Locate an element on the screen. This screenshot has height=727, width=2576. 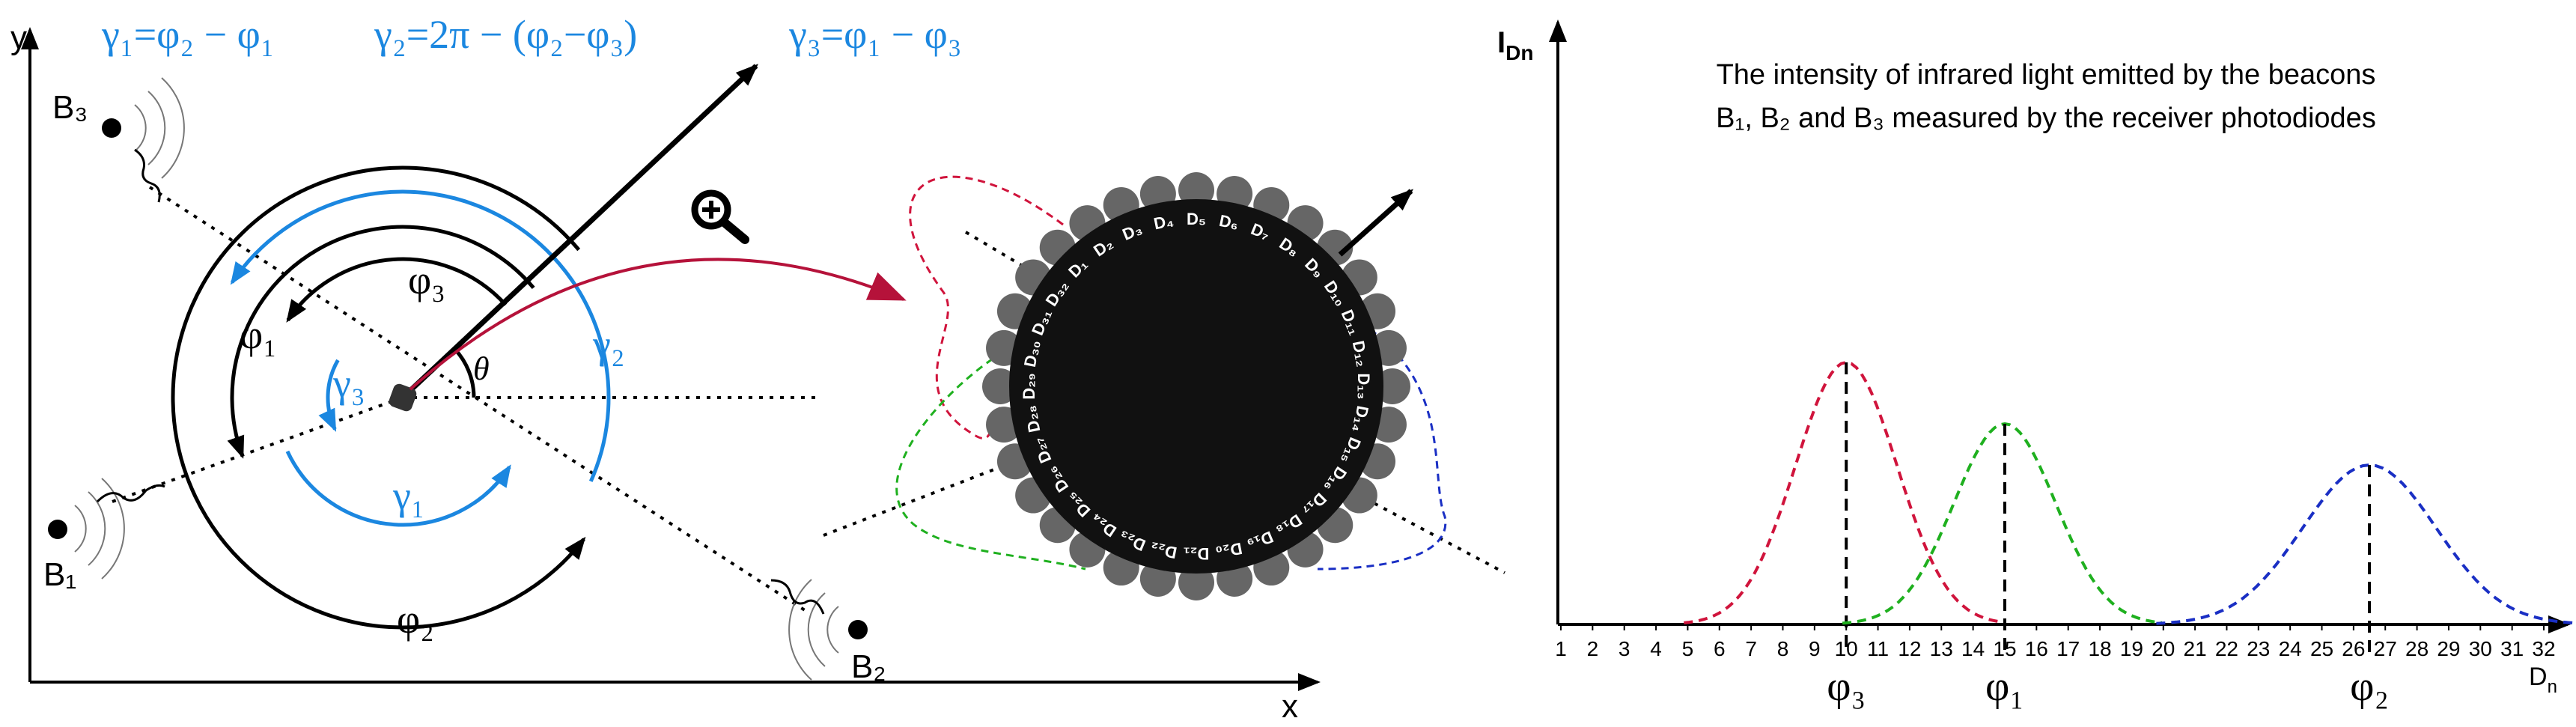
gamma1-arc is located at coordinates (398, 488).